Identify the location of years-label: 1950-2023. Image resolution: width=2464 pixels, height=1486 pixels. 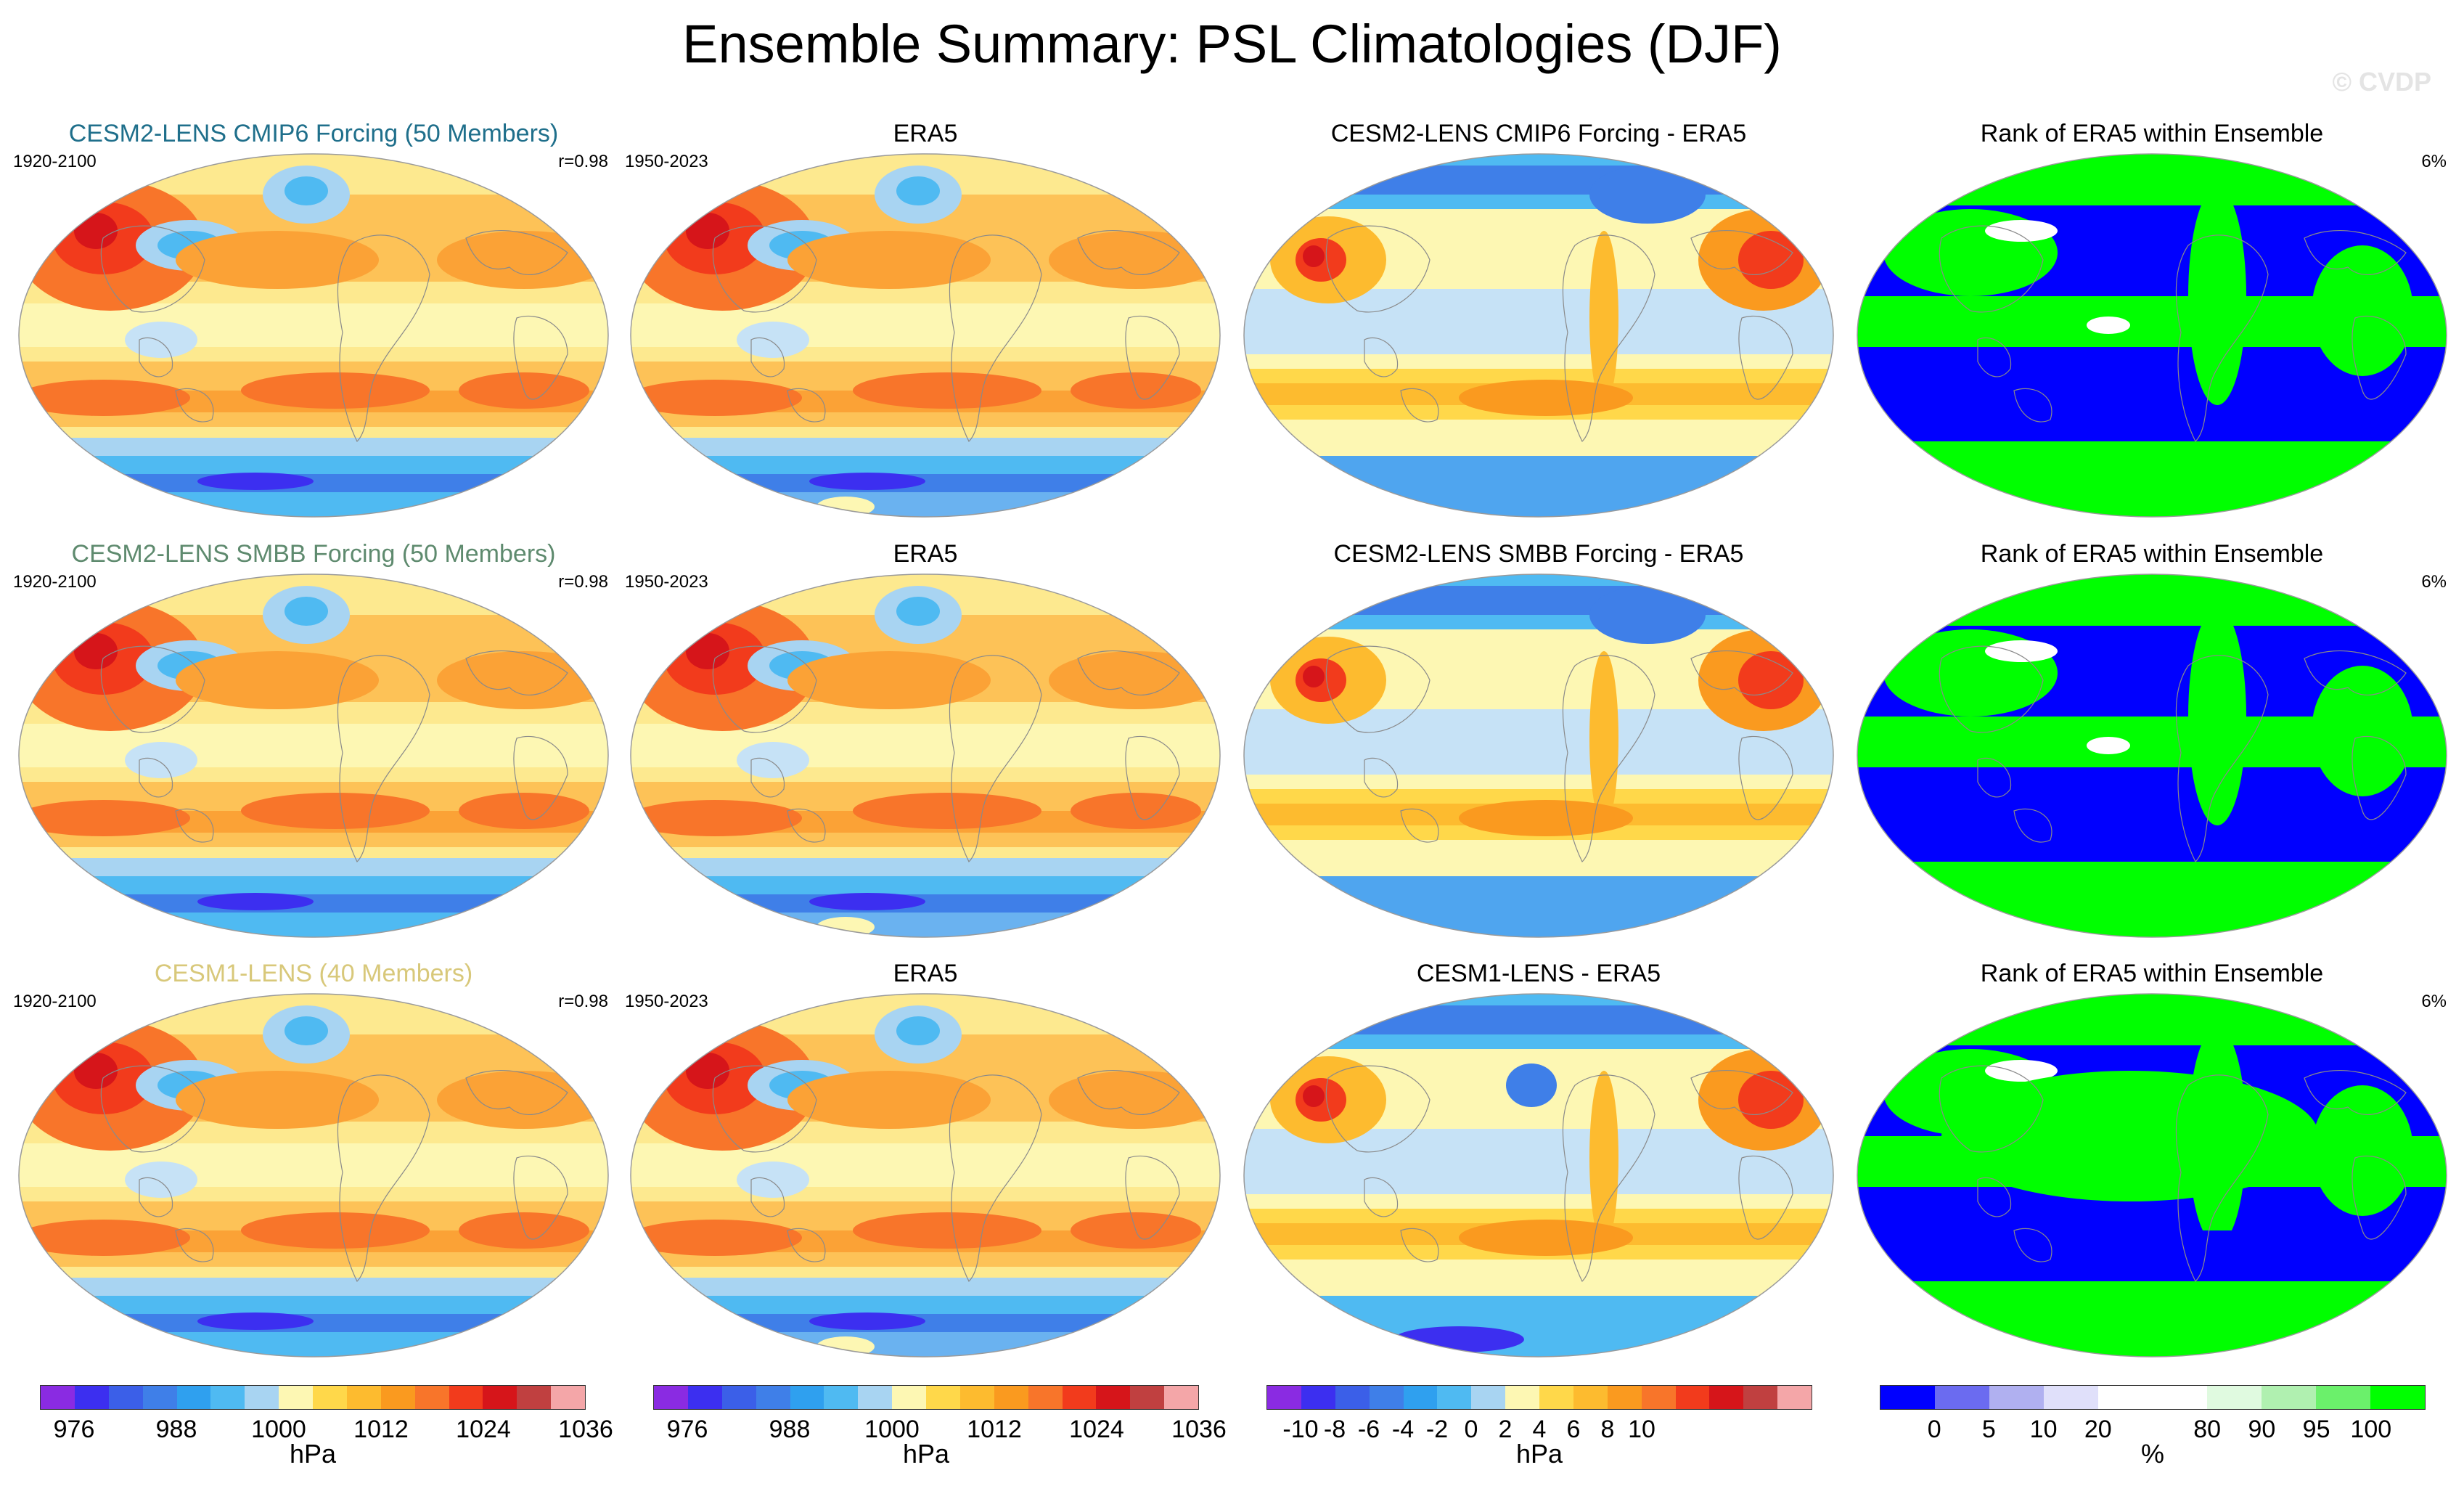
(666, 582).